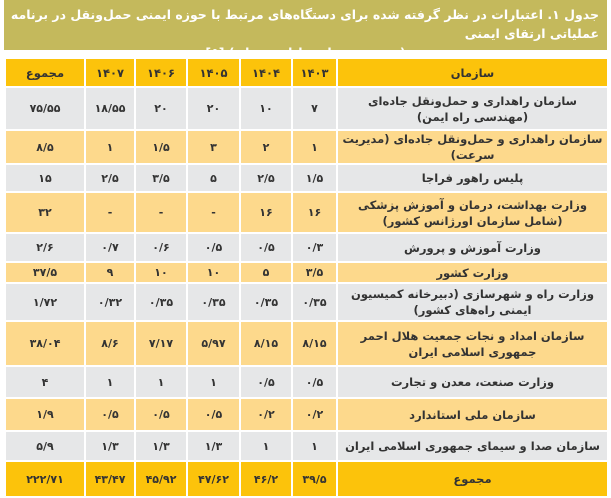 This screenshot has width=611, height=498. Describe the element at coordinates (45, 108) in the screenshot. I see `value-cell: ۷۵/۵۵` at that location.